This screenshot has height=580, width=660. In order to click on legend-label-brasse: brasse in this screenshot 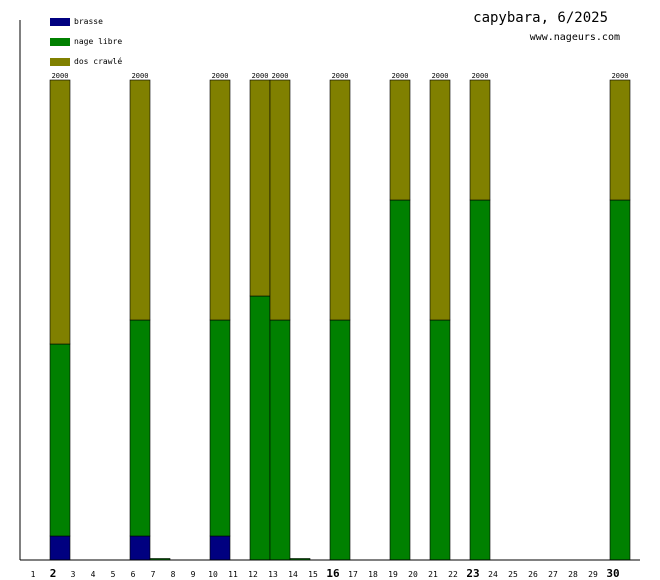, I will do `click(88, 21)`.